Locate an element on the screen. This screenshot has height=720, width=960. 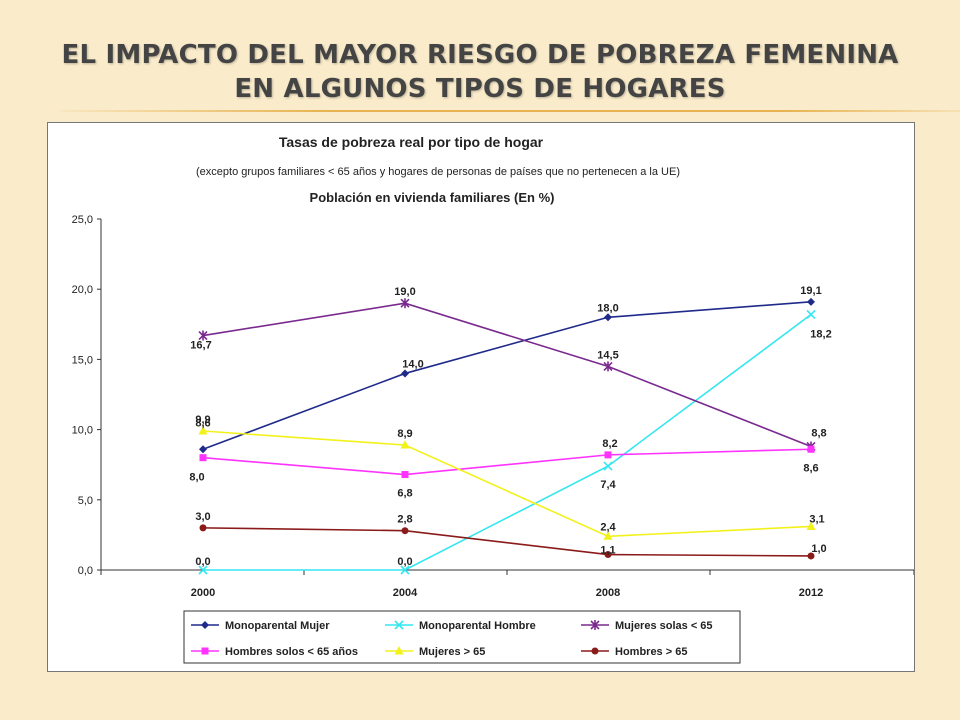
legend-label: Monoparental Hombre is located at coordinates (477, 626).